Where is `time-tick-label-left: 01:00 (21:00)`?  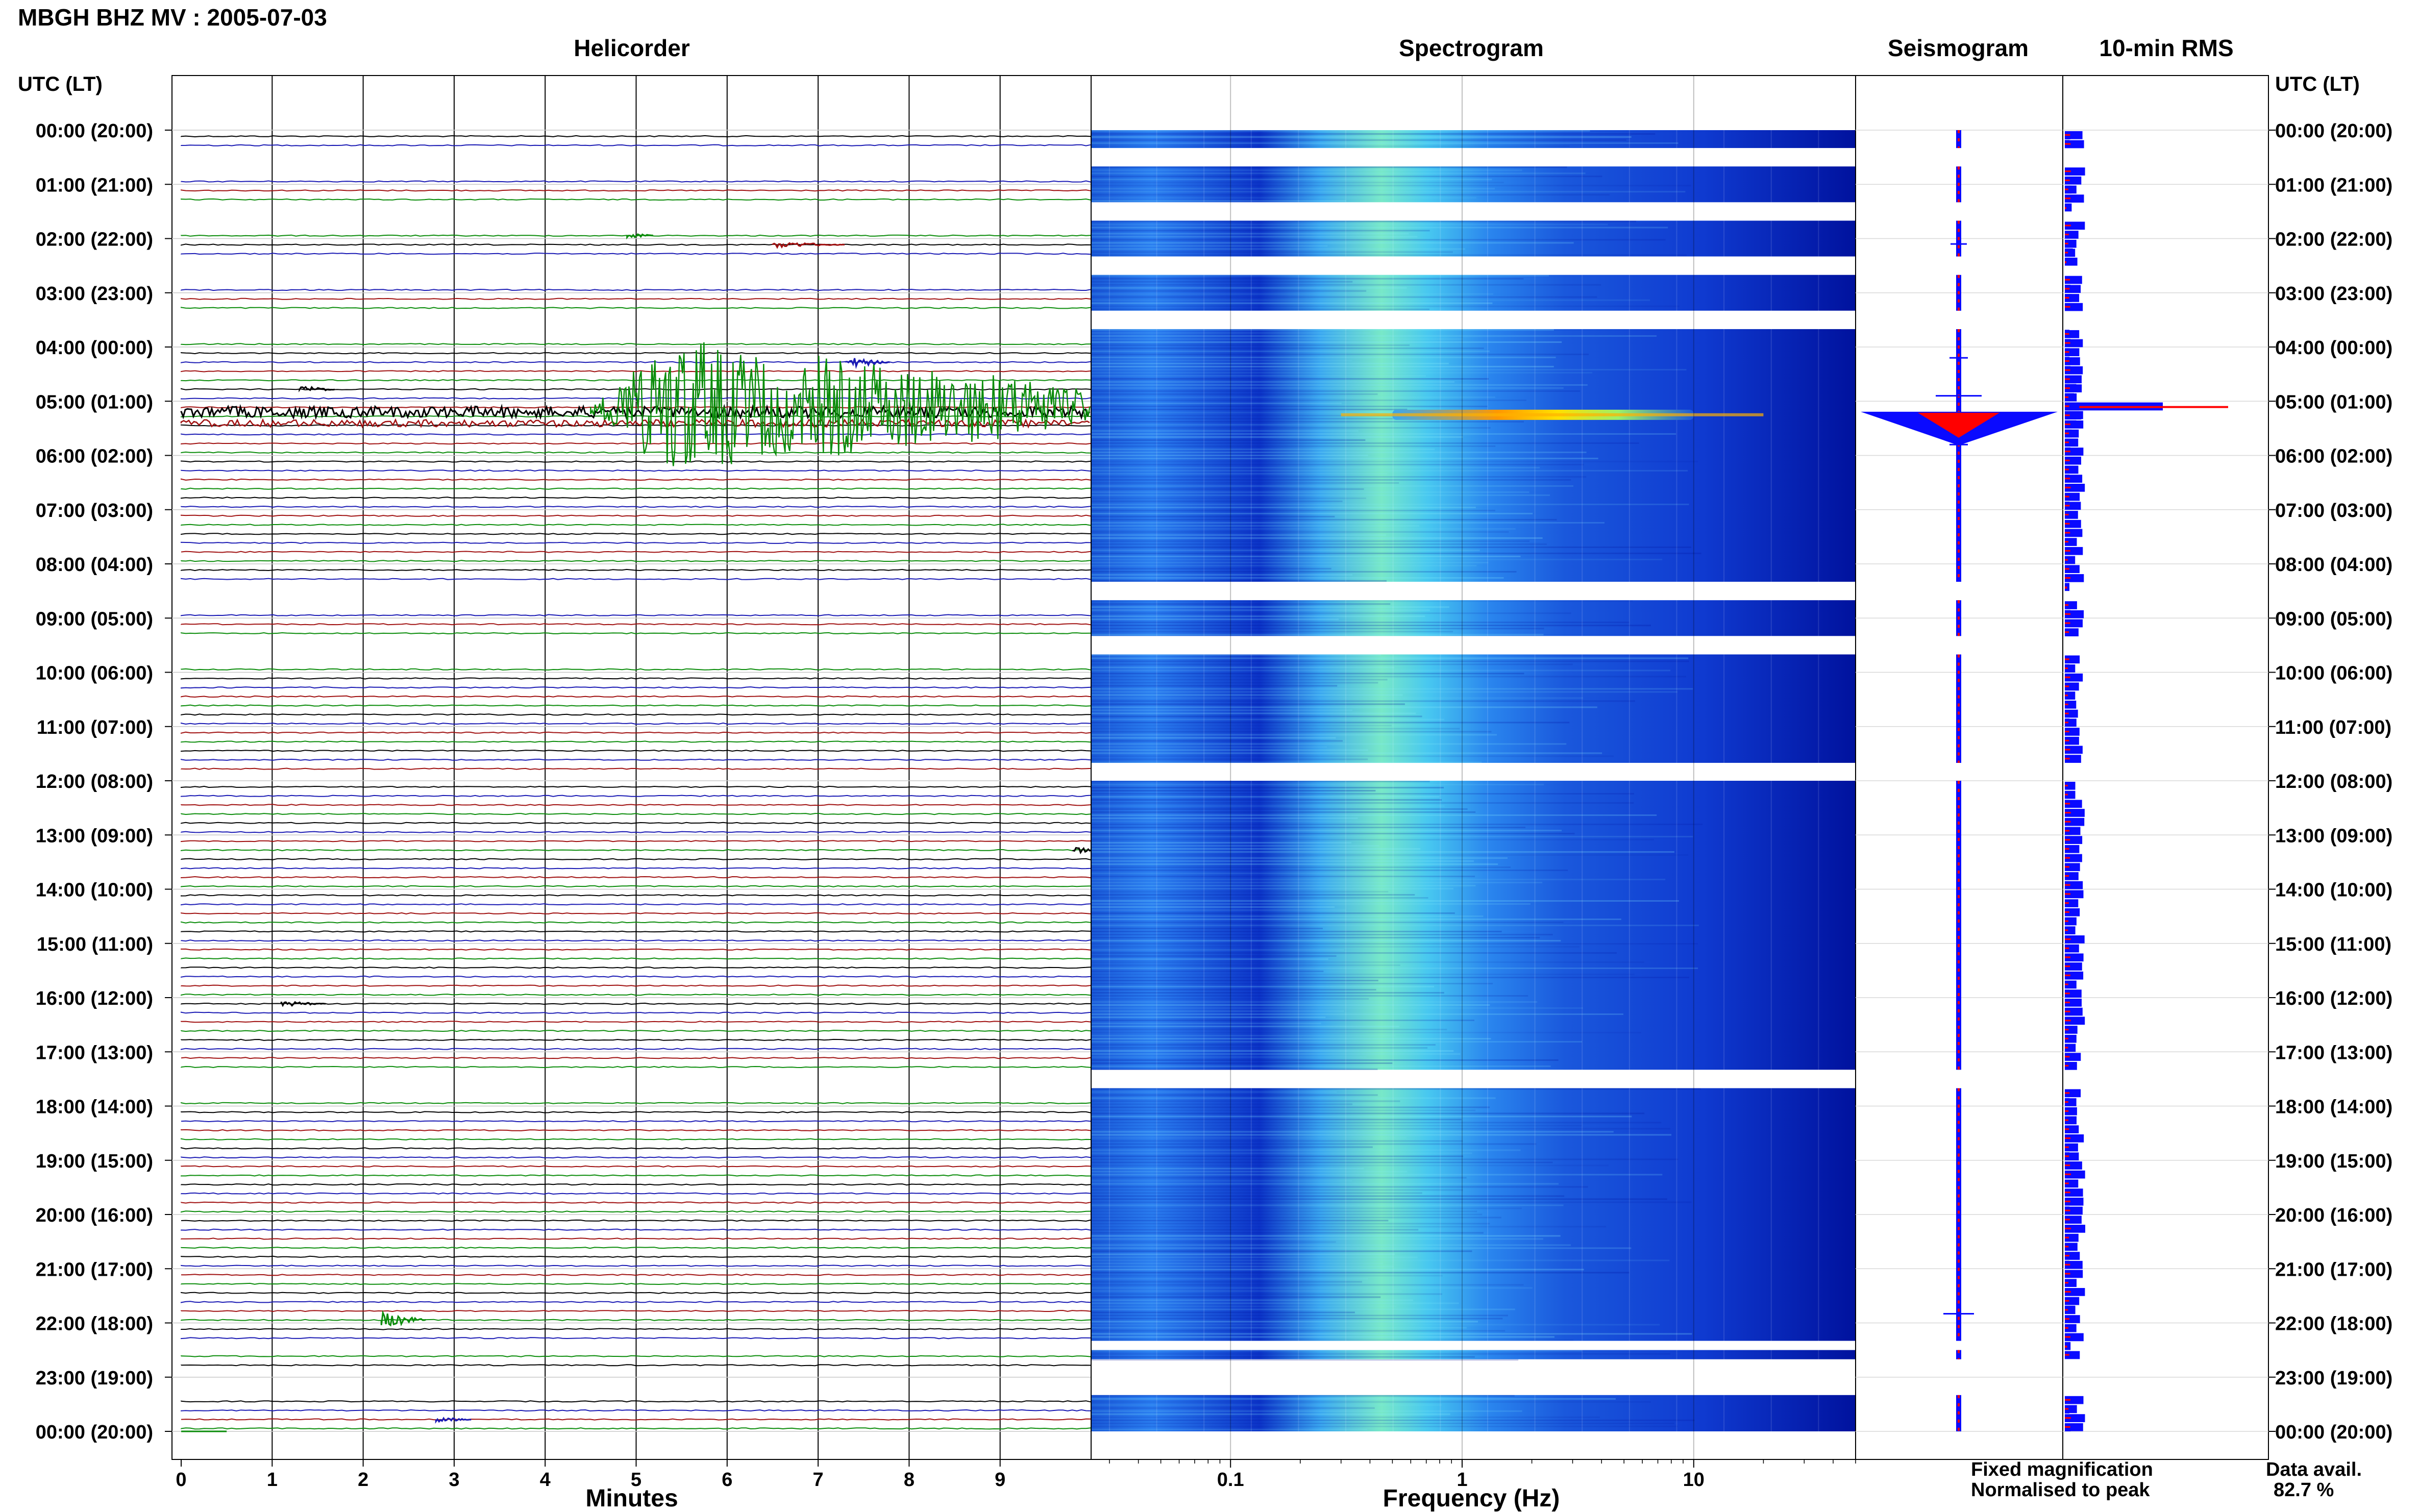 time-tick-label-left: 01:00 (21:00) is located at coordinates (94, 185).